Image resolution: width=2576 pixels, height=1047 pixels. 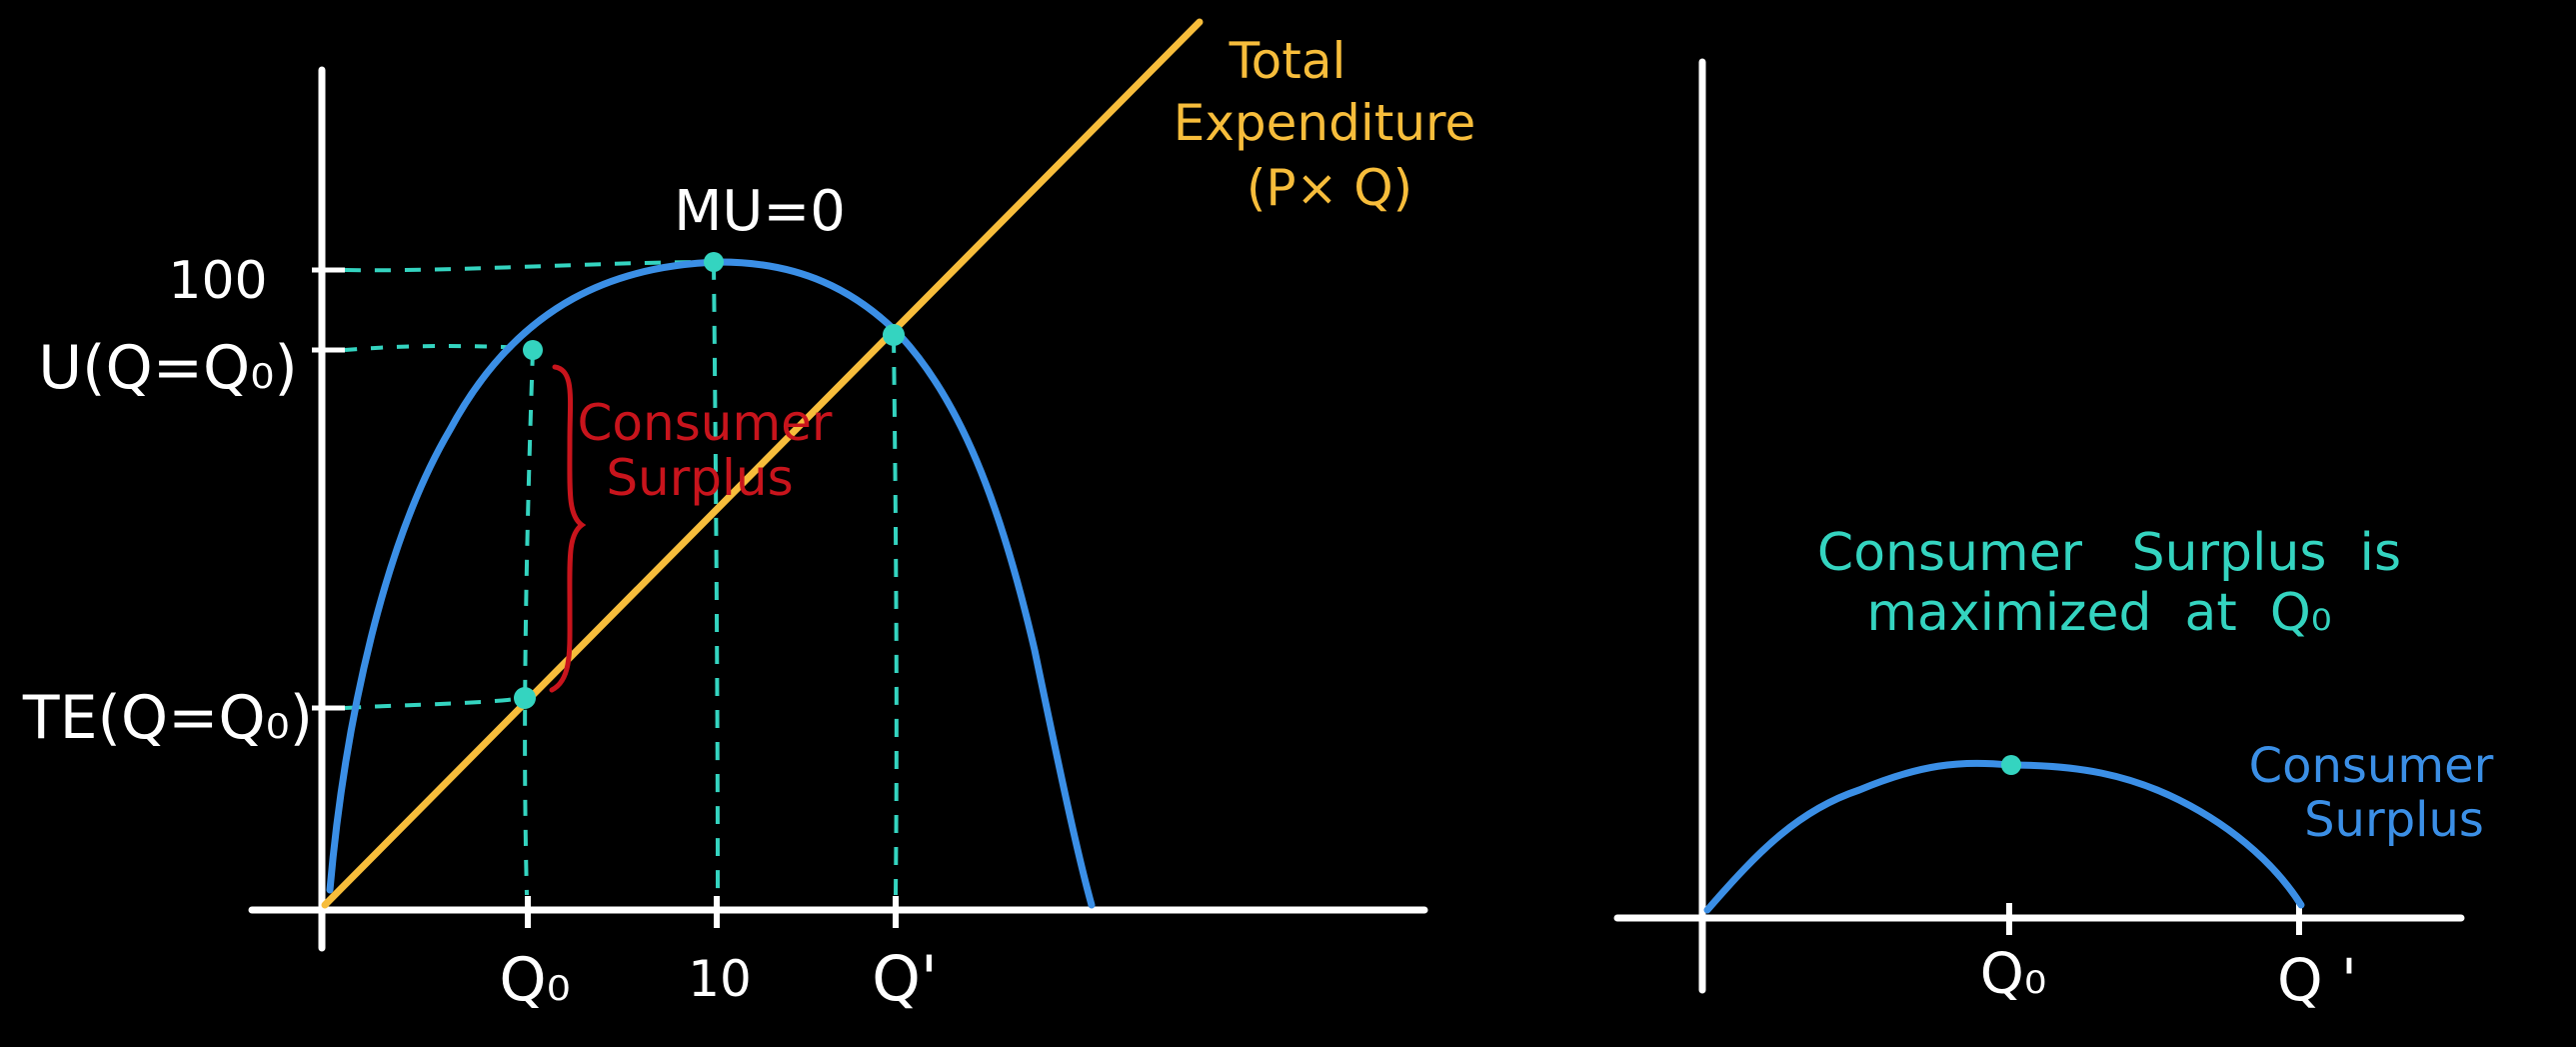 I want to click on right-x-label-qprime: Q ', so click(x=2317, y=980).